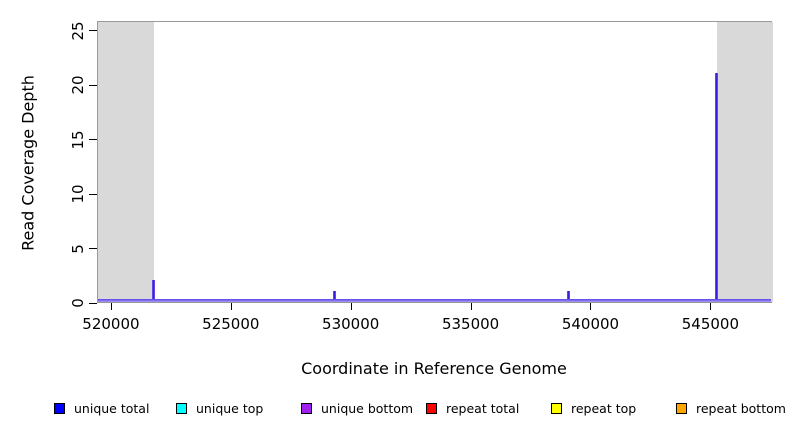 This screenshot has height=432, width=792. Describe the element at coordinates (741, 408) in the screenshot. I see `legend-label: repeat bottom` at that location.